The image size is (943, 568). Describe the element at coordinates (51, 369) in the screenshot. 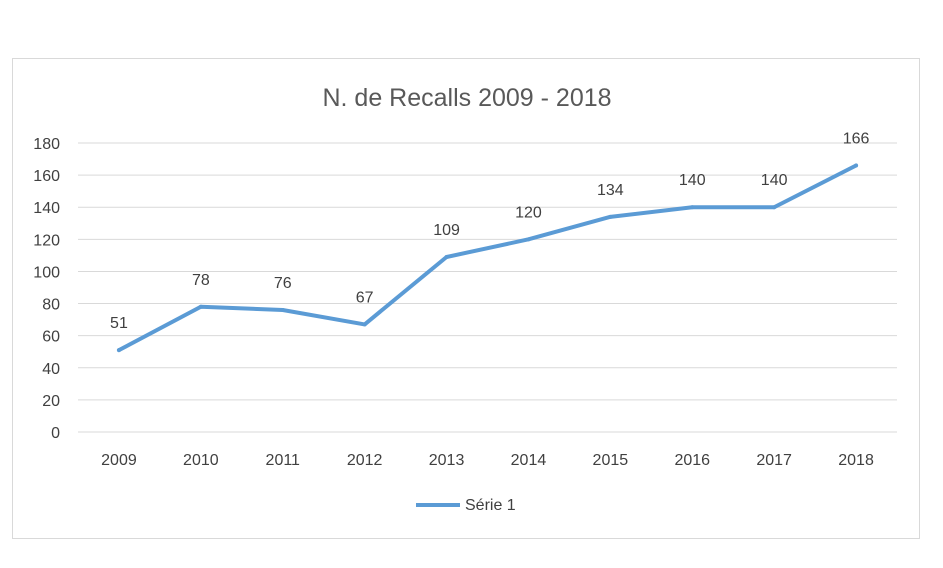

I see `y-tick-label-40: 40` at that location.